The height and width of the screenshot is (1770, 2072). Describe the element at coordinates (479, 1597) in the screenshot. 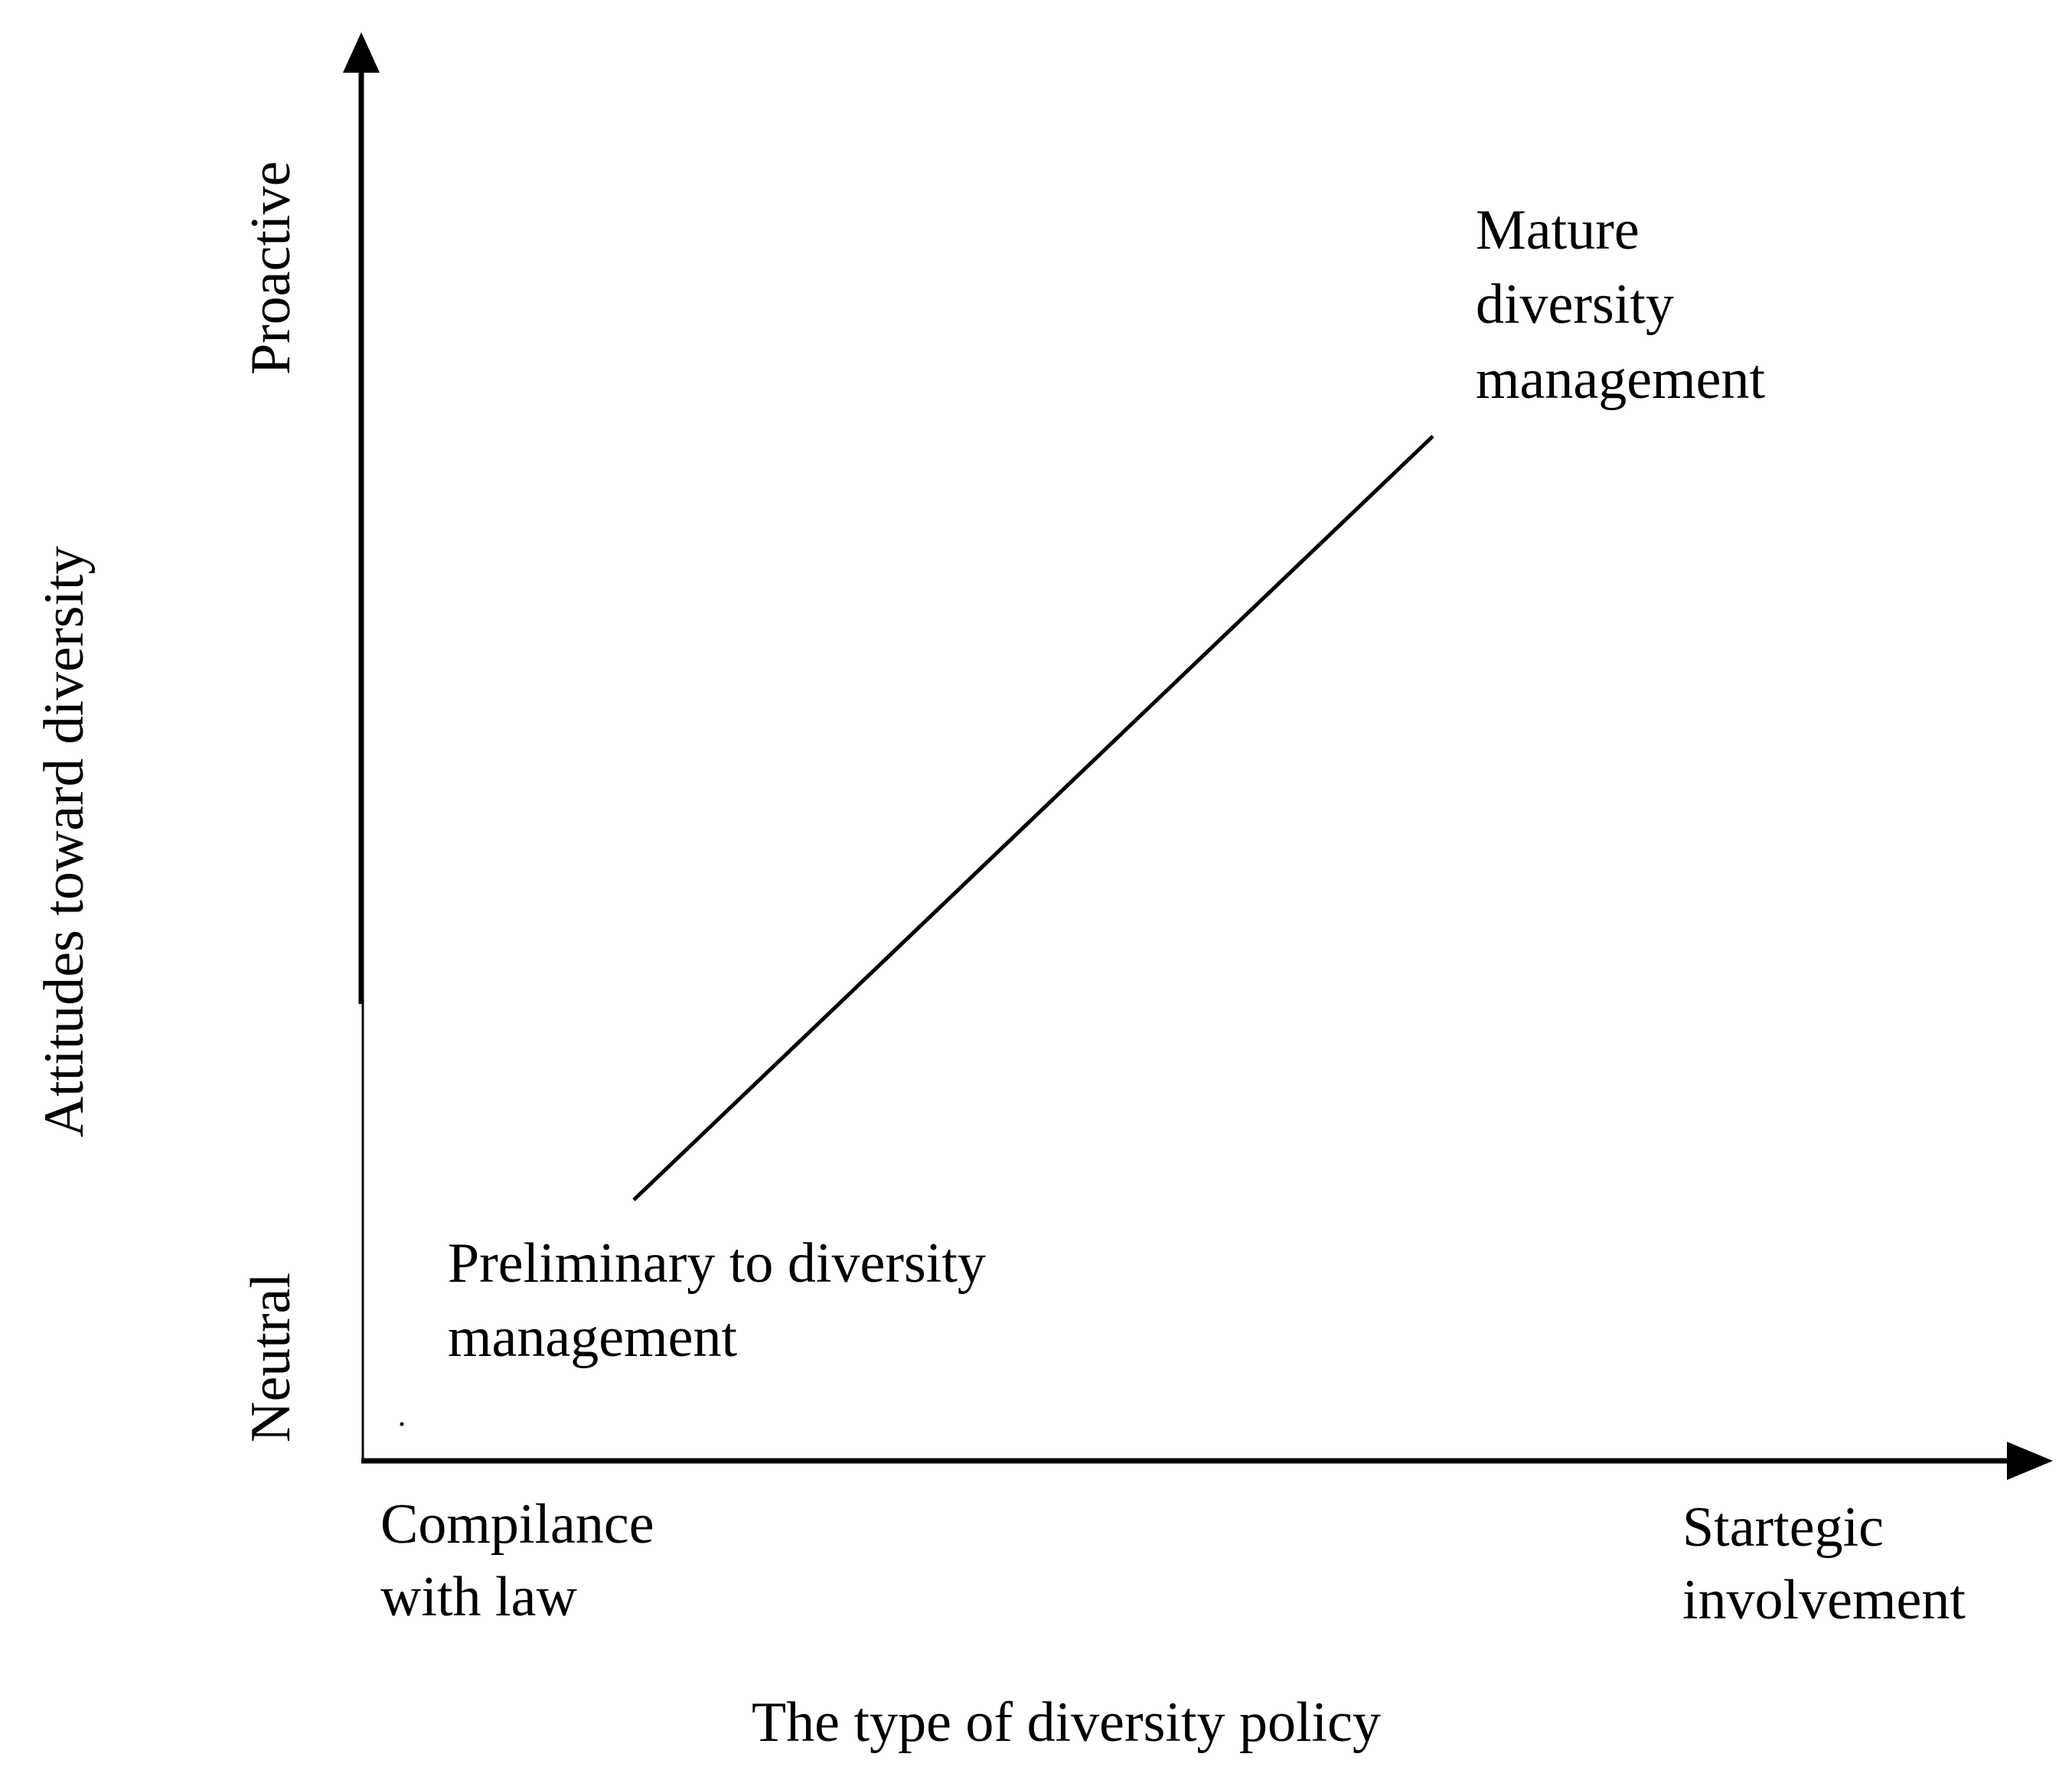

I see `x-axis-low-line-2: with law` at that location.